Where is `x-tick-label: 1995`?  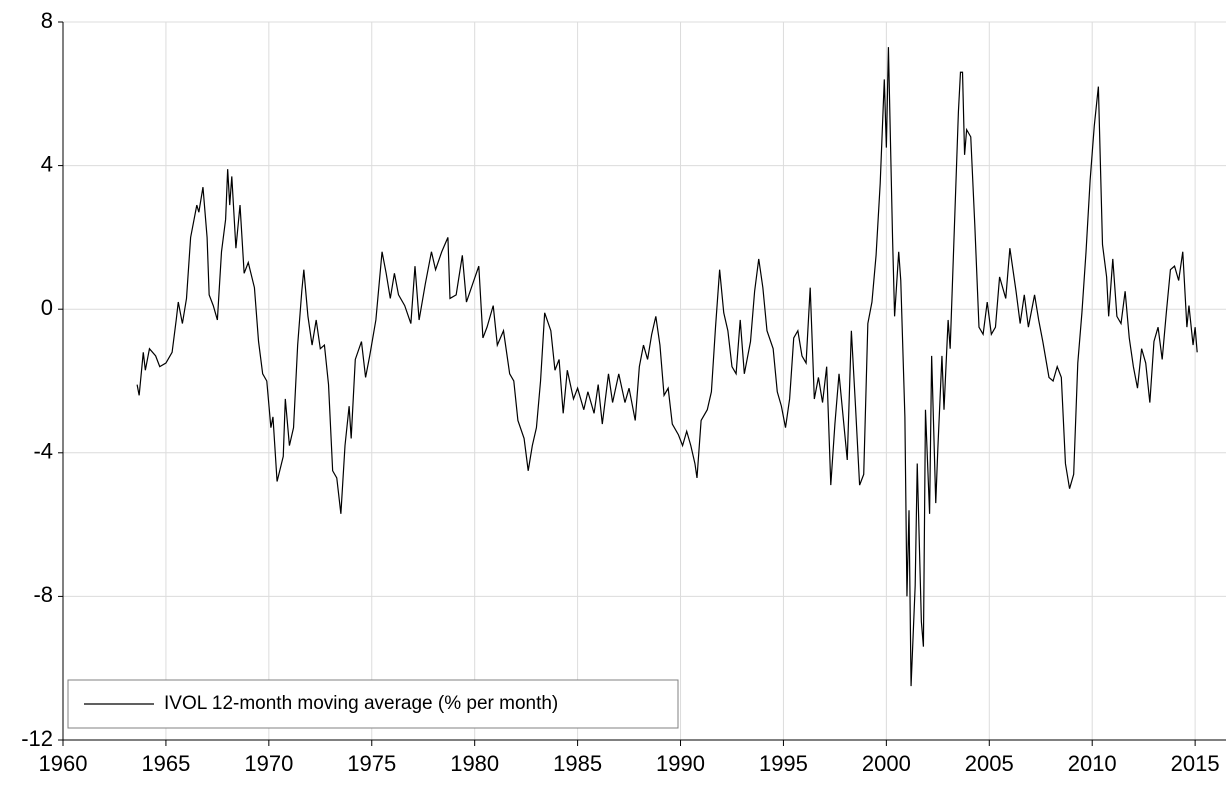
x-tick-label: 1995 is located at coordinates (783, 763).